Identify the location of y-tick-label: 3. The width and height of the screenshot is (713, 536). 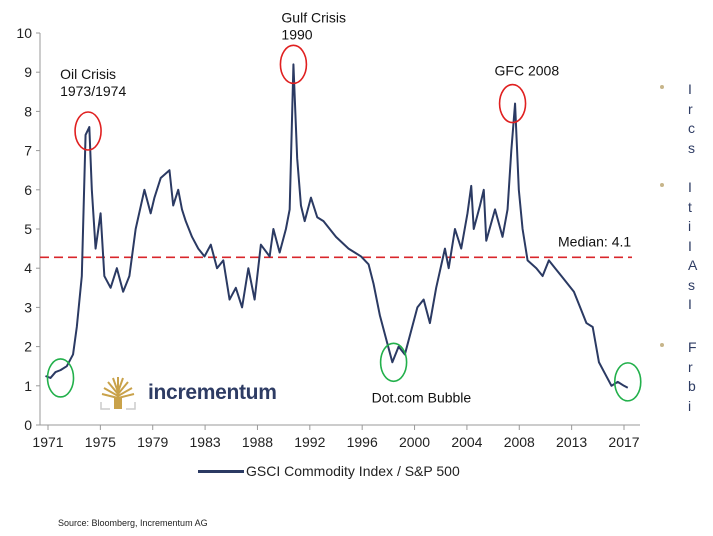
(28, 307).